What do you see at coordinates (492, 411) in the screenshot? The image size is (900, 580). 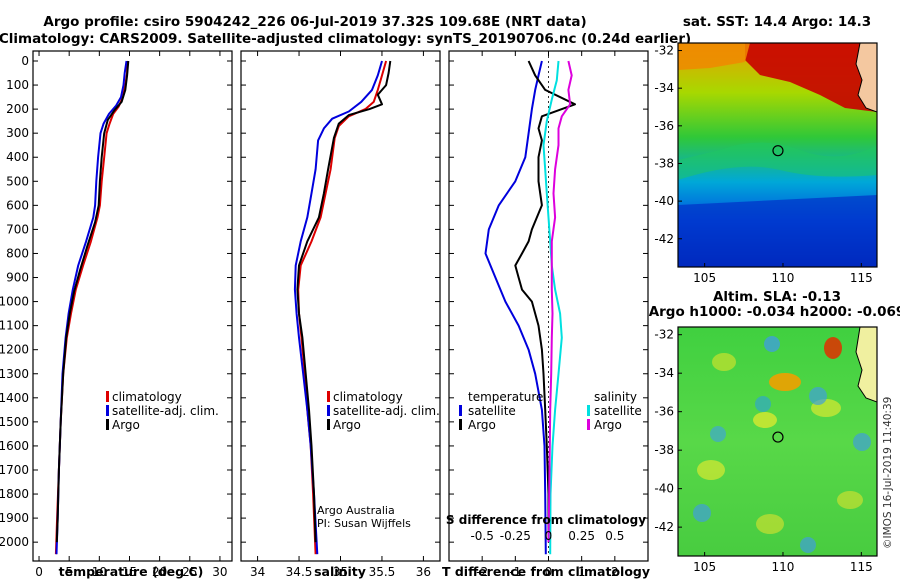 I see `legend-label-t-satellite: satellite` at bounding box center [492, 411].